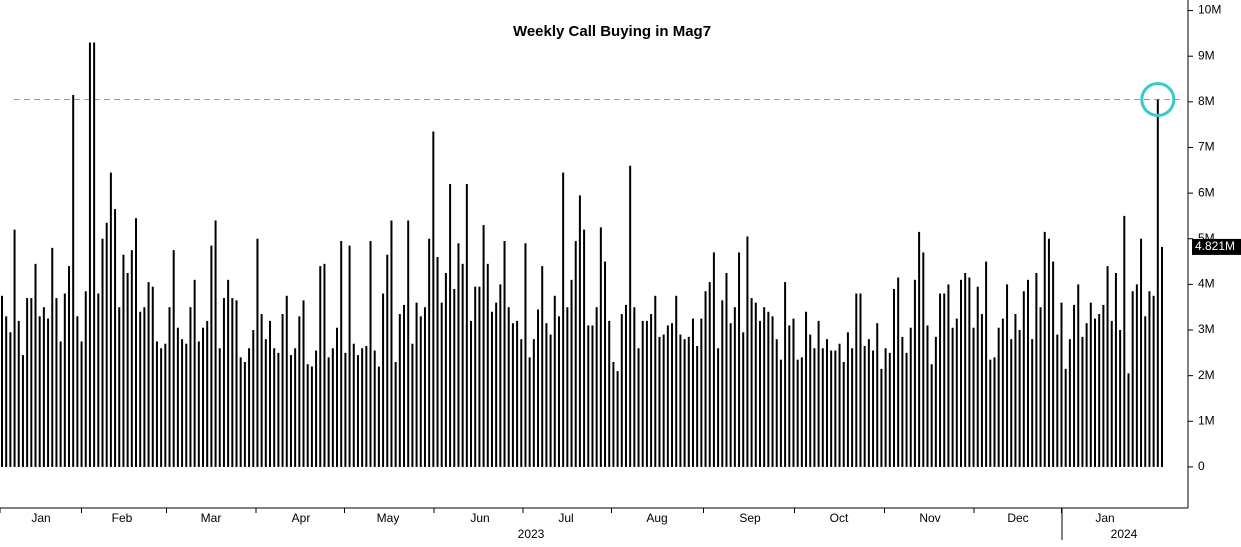 This screenshot has height=547, width=1241. Describe the element at coordinates (479, 518) in the screenshot. I see `x-tick-label: Jun` at that location.